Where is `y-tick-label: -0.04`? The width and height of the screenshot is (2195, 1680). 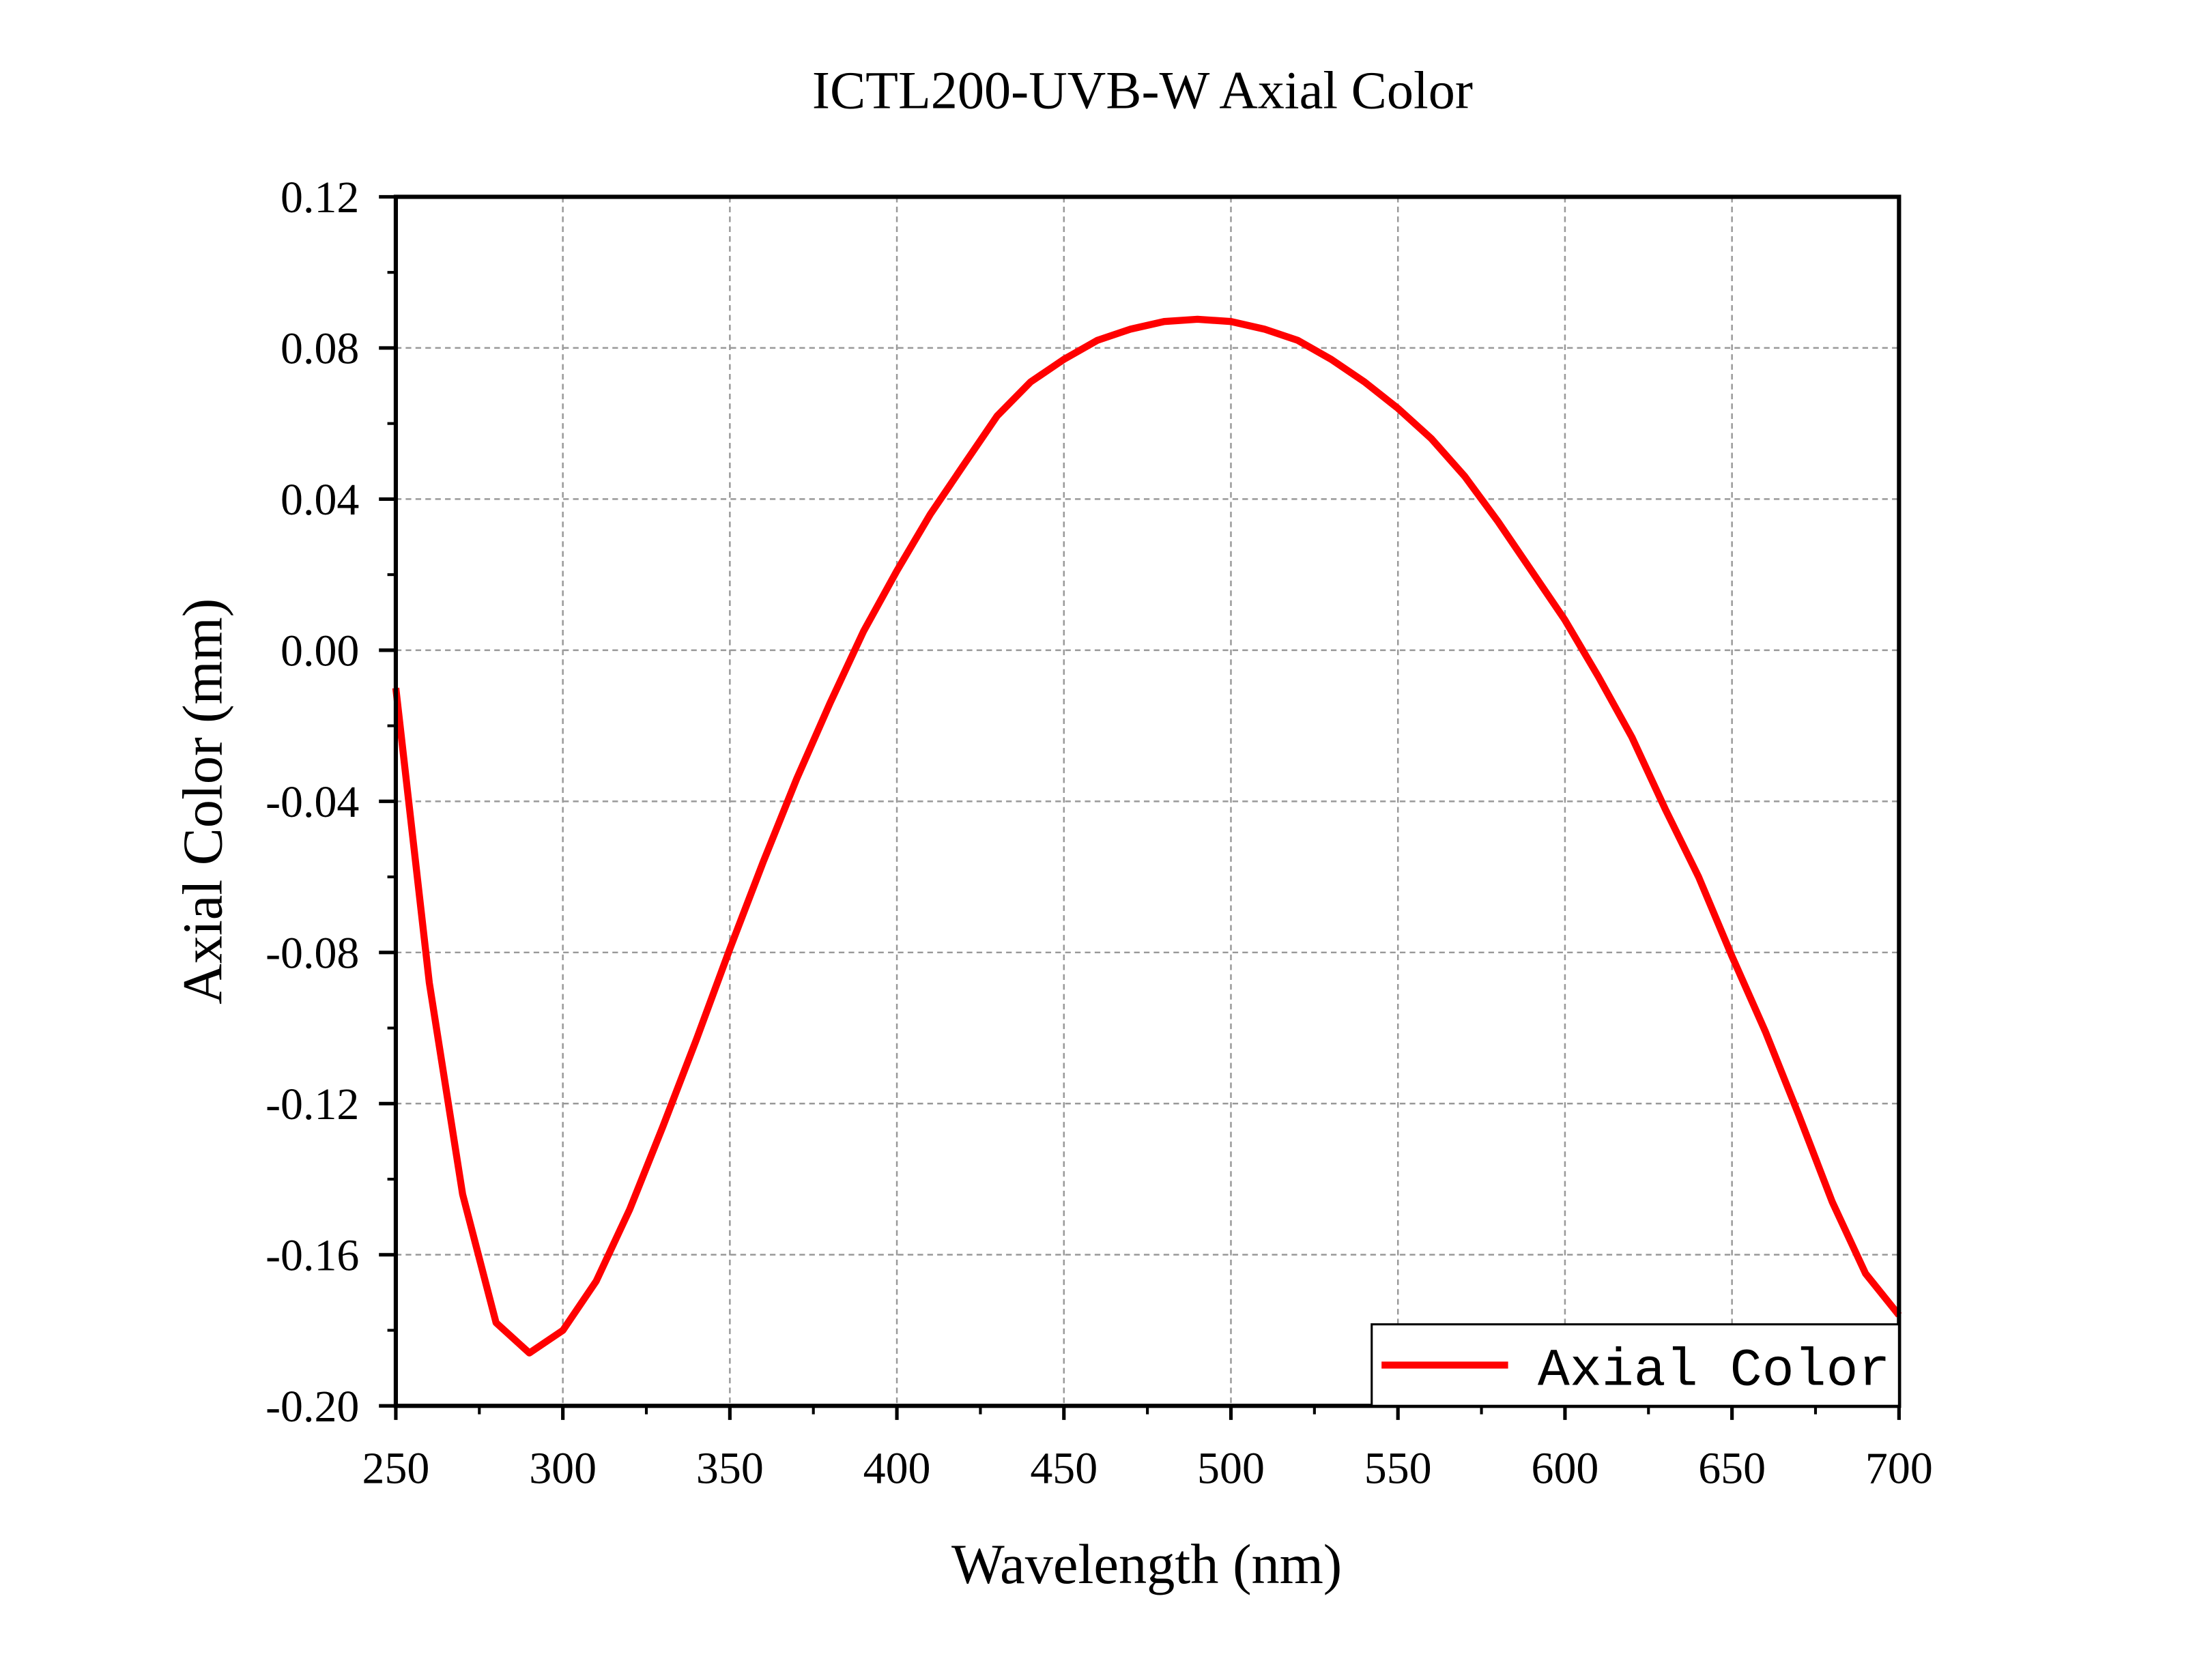
y-tick-label: -0.04 is located at coordinates (312, 802).